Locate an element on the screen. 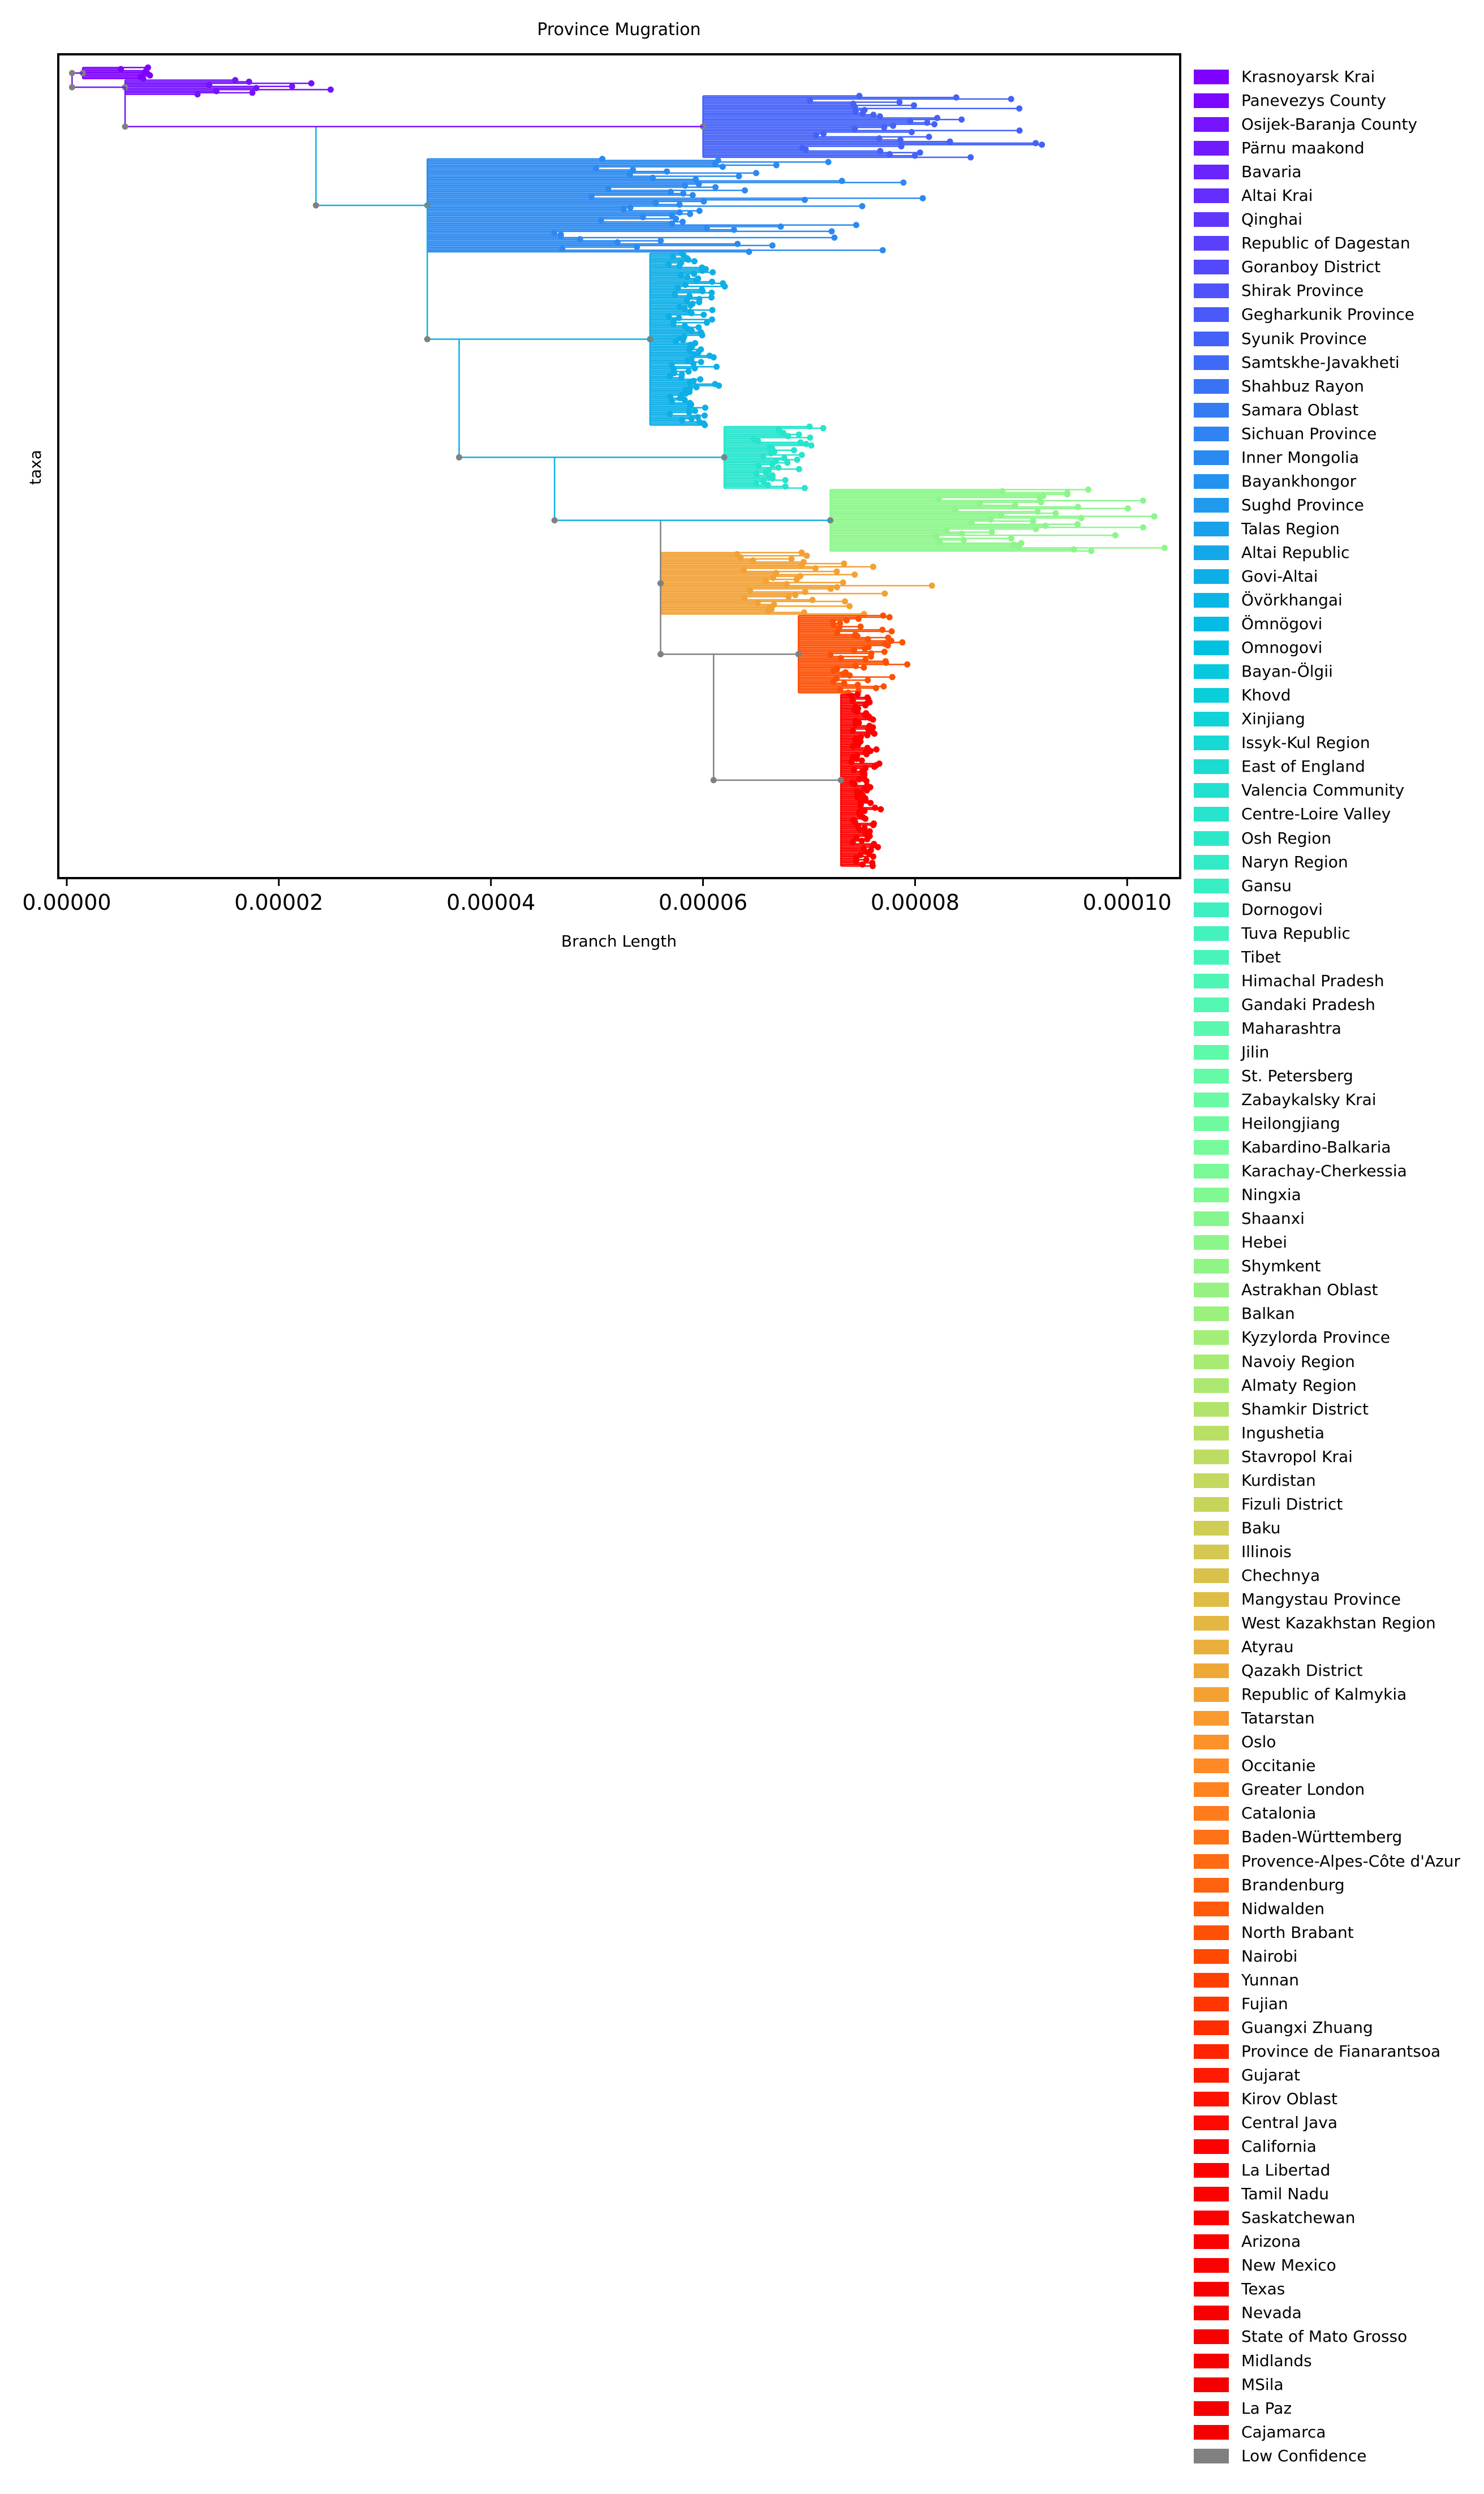  legend-item: Ingushetia is located at coordinates (1336, 1435).